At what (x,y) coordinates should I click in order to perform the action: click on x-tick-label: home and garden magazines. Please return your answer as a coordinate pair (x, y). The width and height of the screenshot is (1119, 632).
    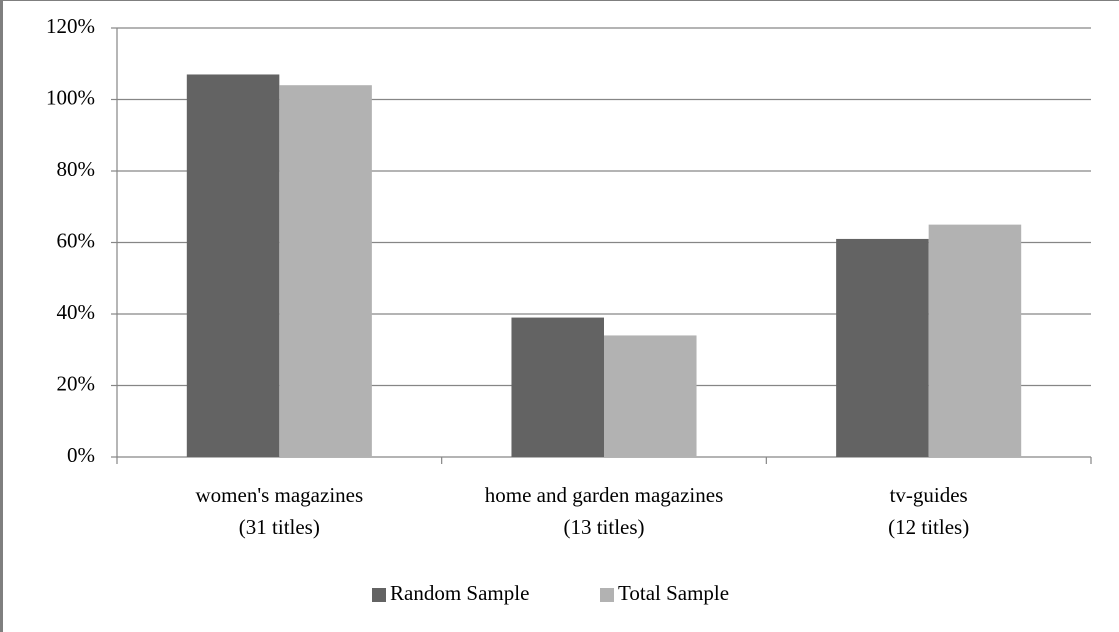
    Looking at the image, I should click on (604, 495).